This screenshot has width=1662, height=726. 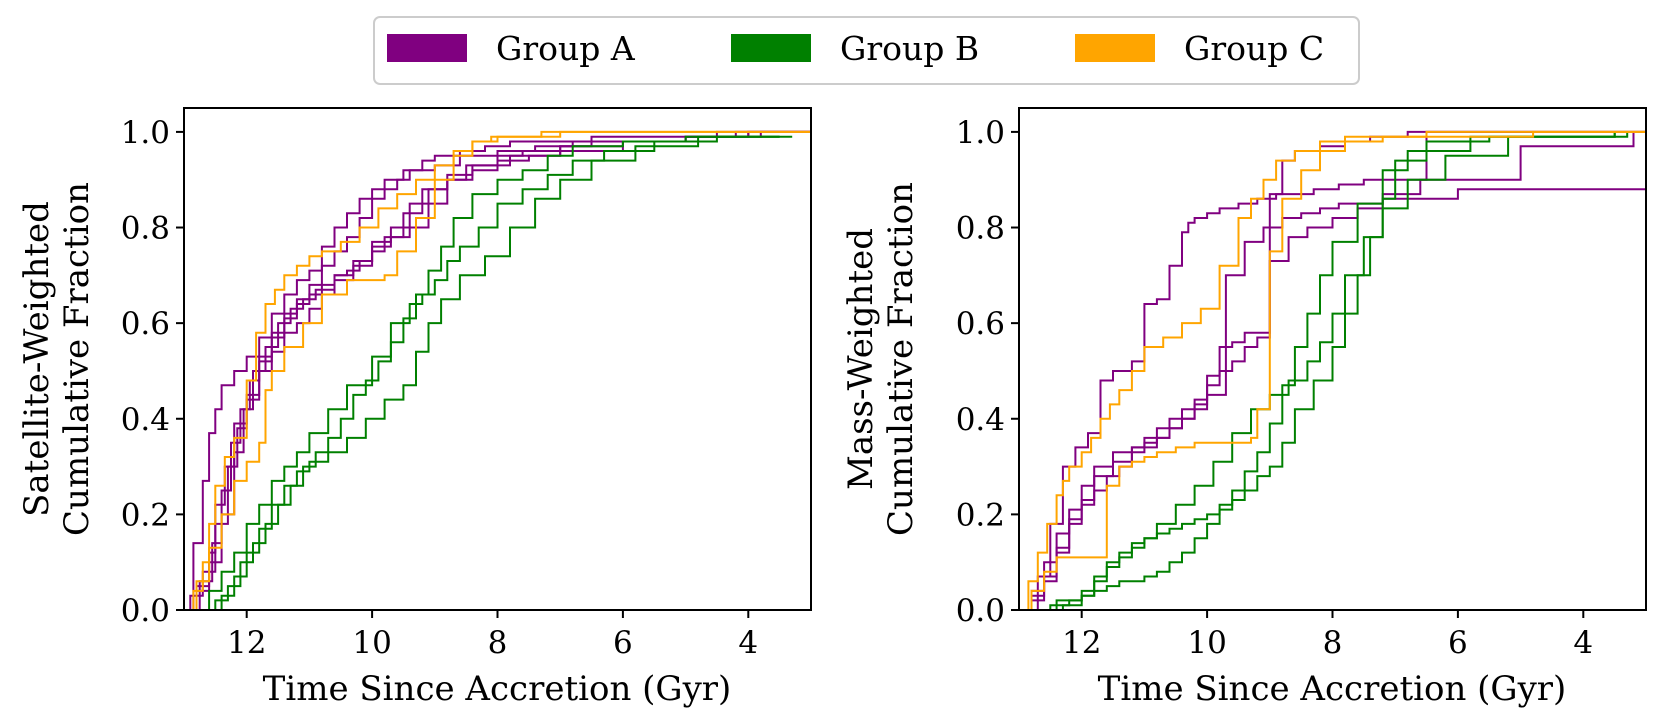 What do you see at coordinates (980, 133) in the screenshot?
I see `right-y-tick-label-1.0: 1.0` at bounding box center [980, 133].